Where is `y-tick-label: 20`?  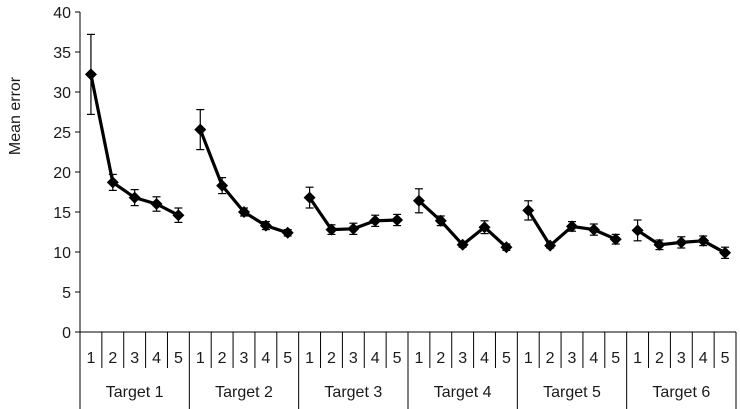 y-tick-label: 20 is located at coordinates (62, 173).